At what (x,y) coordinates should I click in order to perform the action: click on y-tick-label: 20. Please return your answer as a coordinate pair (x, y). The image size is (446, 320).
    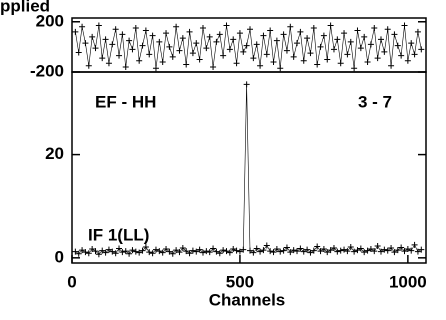
    Looking at the image, I should click on (54, 153).